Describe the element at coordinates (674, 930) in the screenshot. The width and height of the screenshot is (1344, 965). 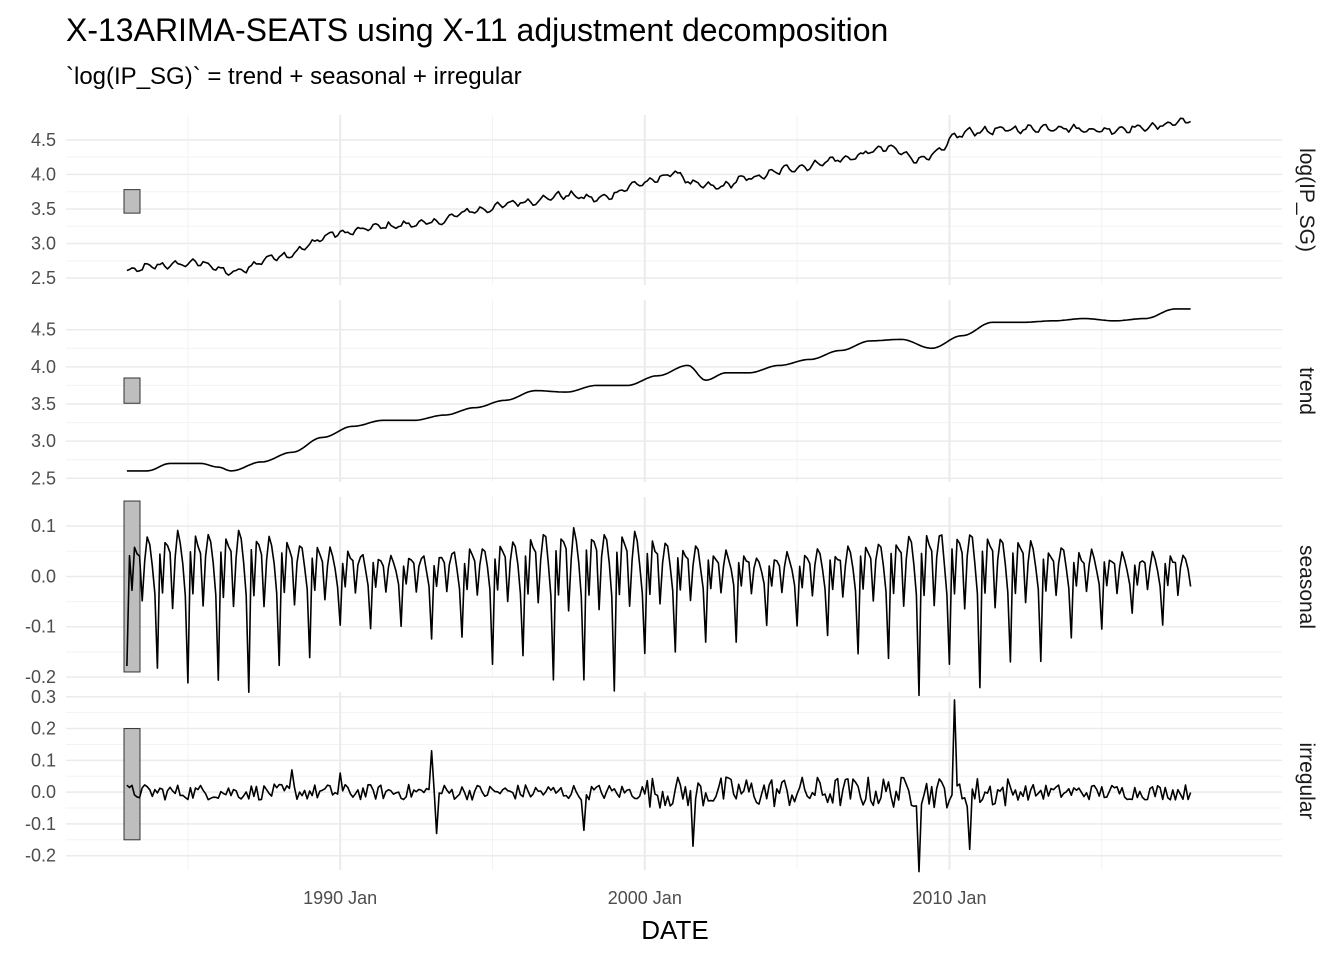
I see `x-axis-label: DATE` at that location.